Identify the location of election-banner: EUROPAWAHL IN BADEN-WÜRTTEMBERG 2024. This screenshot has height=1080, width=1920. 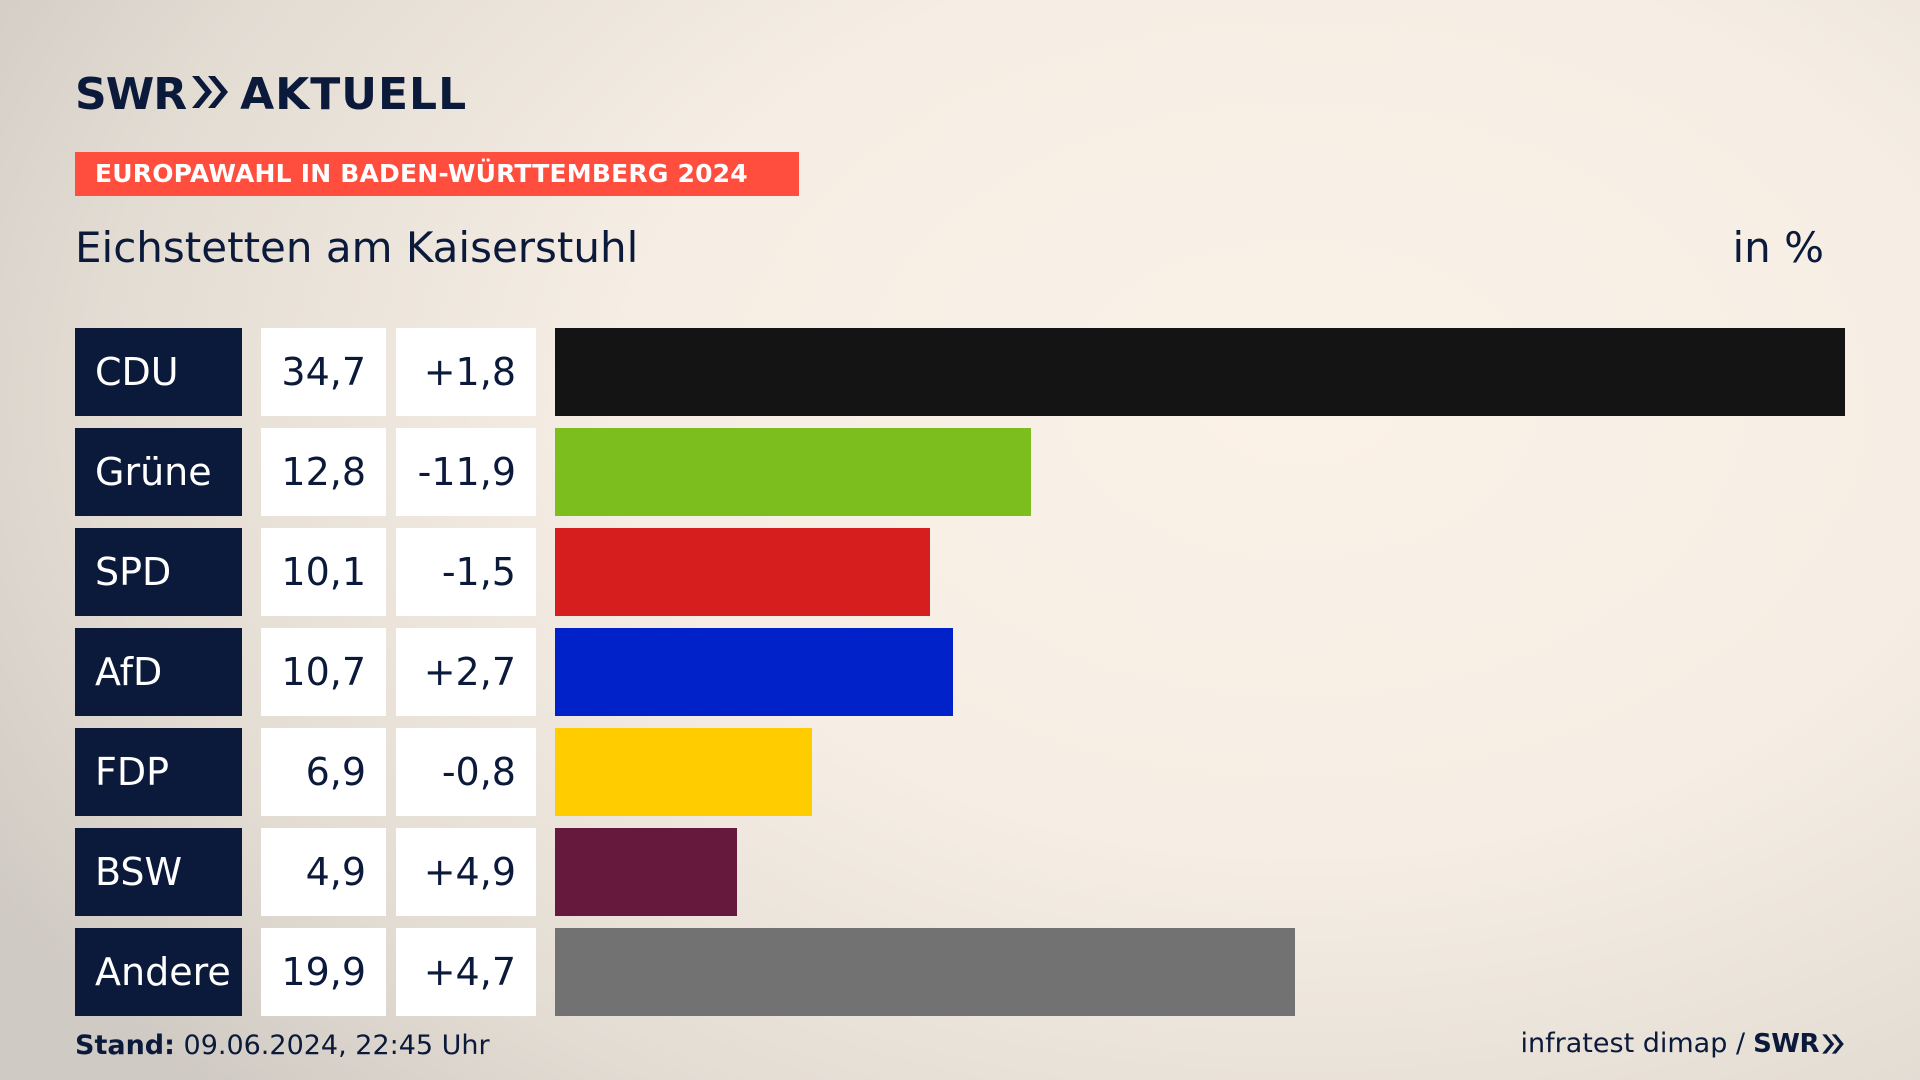
(437, 174).